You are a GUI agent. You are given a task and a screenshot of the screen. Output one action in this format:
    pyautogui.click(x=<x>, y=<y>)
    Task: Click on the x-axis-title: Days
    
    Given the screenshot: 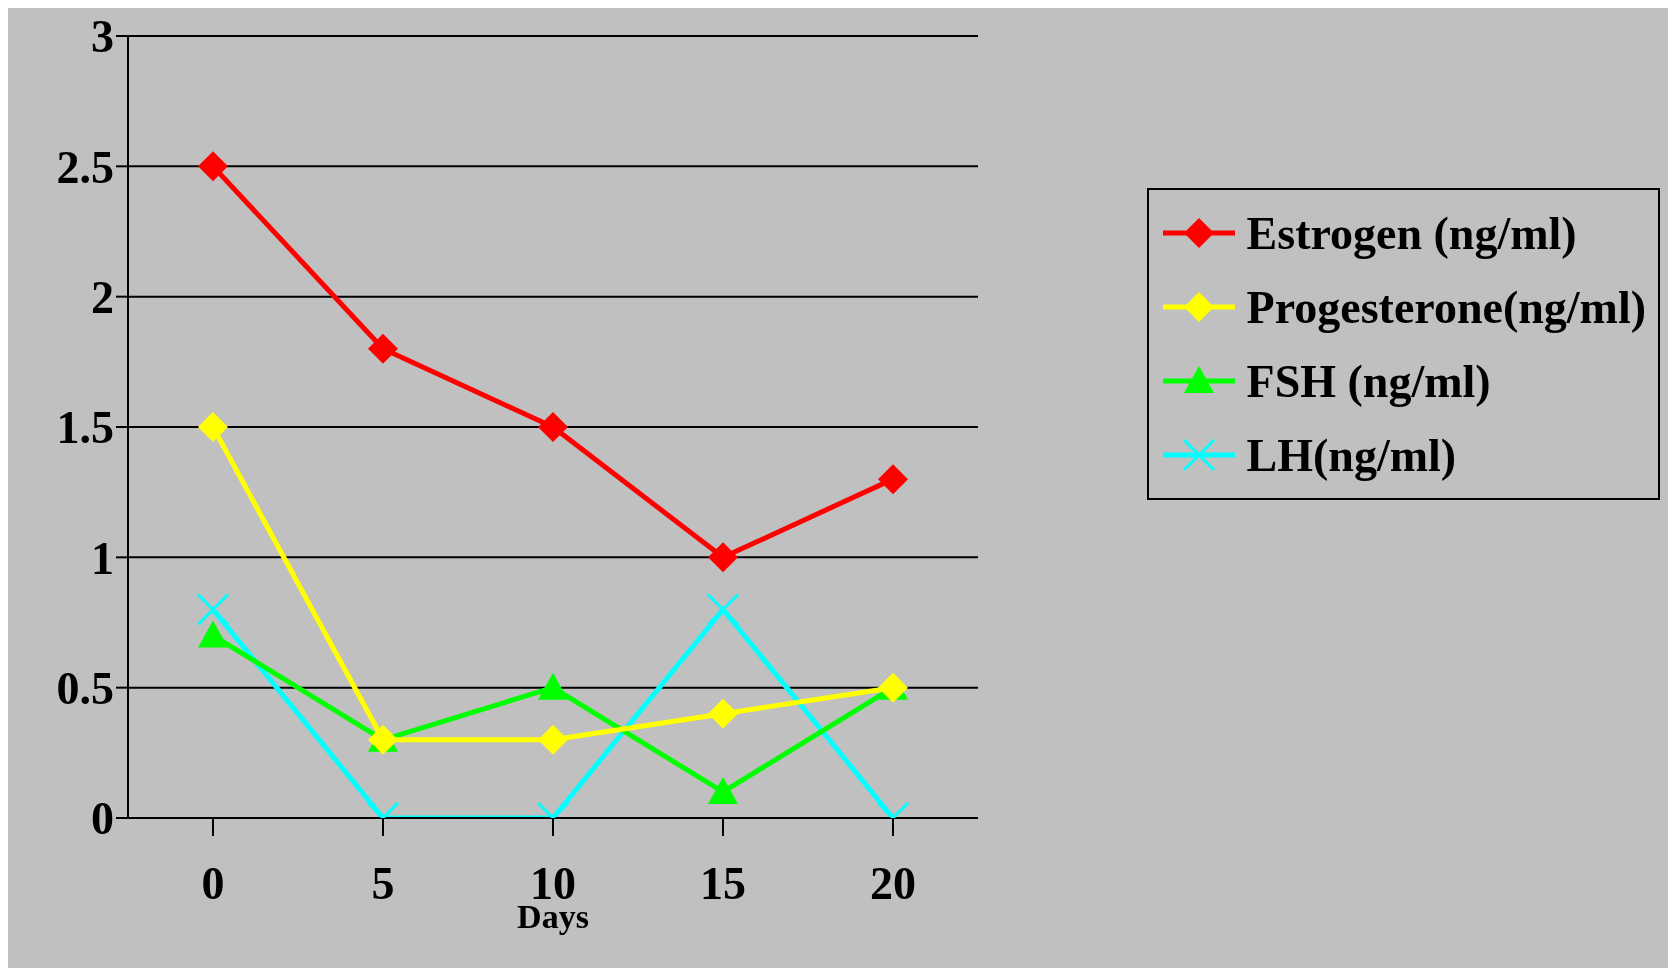 What is the action you would take?
    pyautogui.click(x=553, y=916)
    